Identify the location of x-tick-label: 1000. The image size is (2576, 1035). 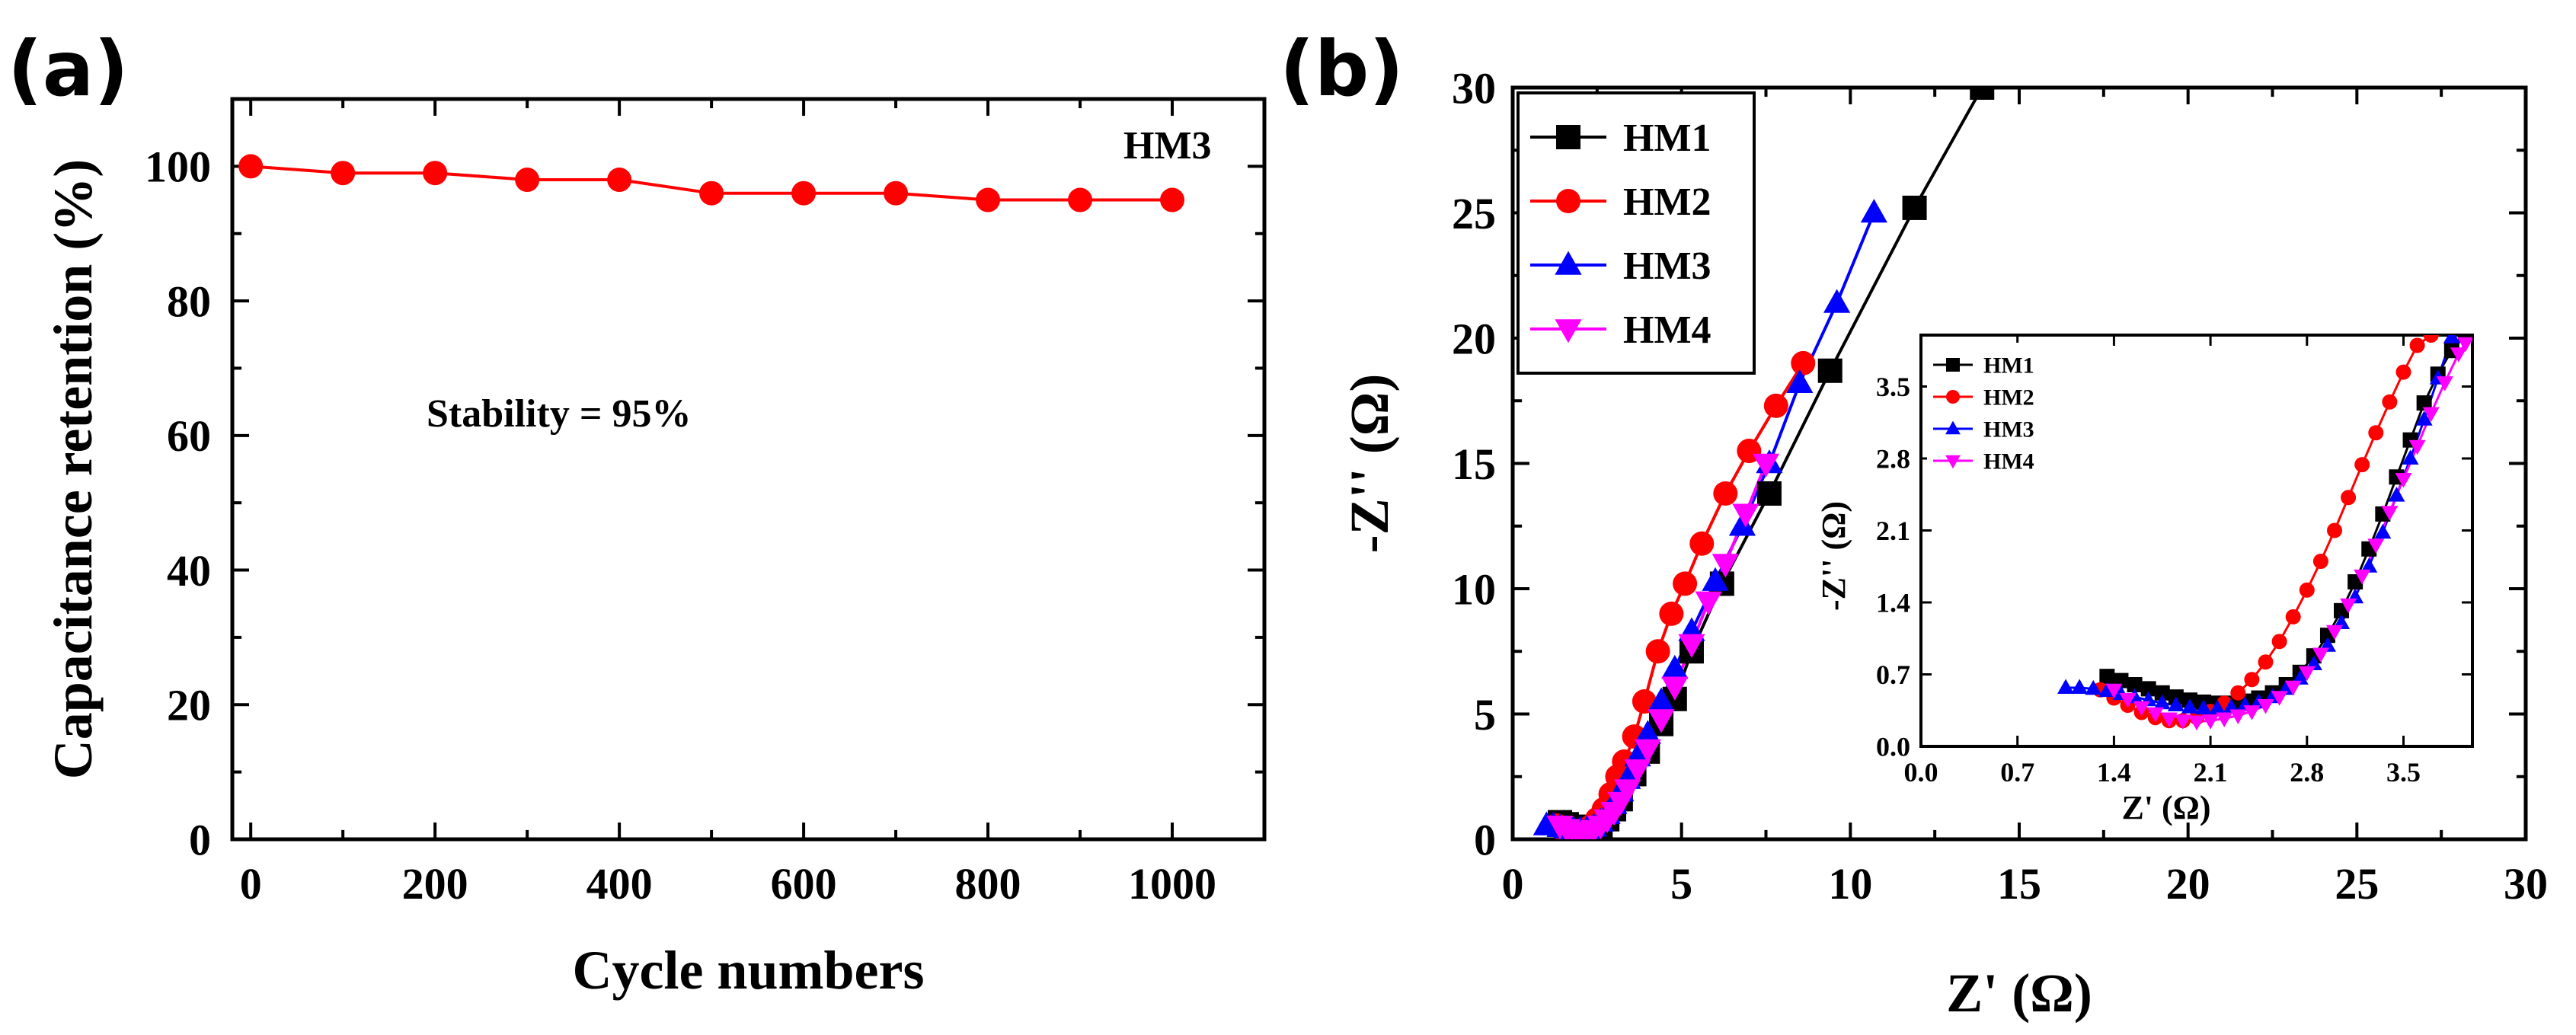
(1172, 884).